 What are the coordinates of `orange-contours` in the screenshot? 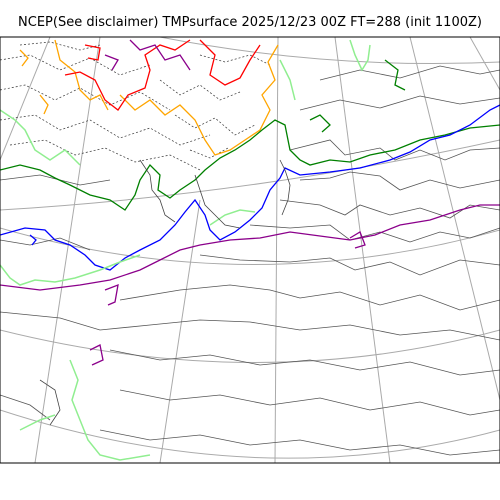 It's located at (149, 97).